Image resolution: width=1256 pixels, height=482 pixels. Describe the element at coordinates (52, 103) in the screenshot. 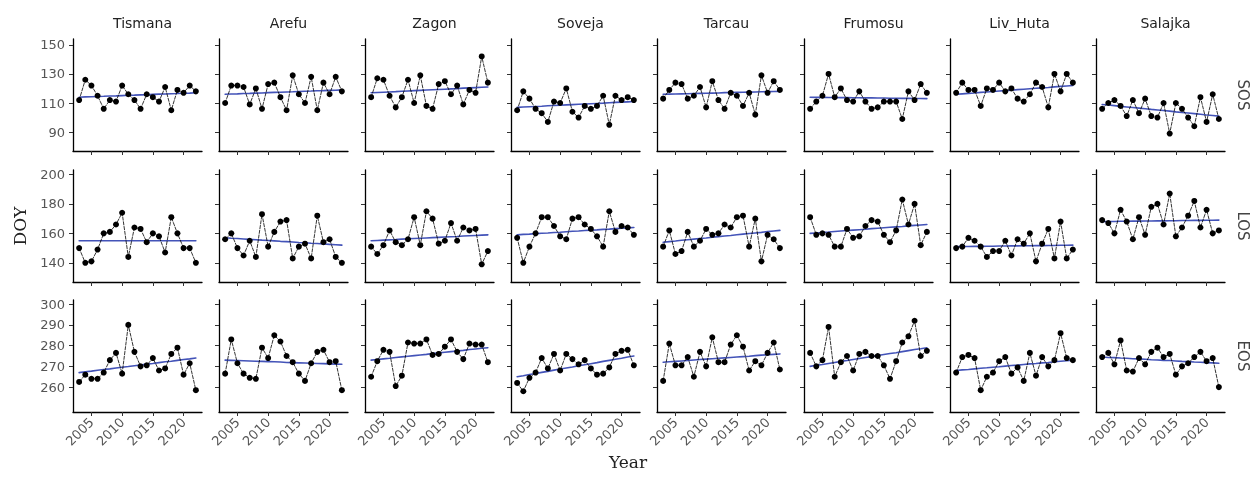

I see `y-tick-label: 110` at that location.